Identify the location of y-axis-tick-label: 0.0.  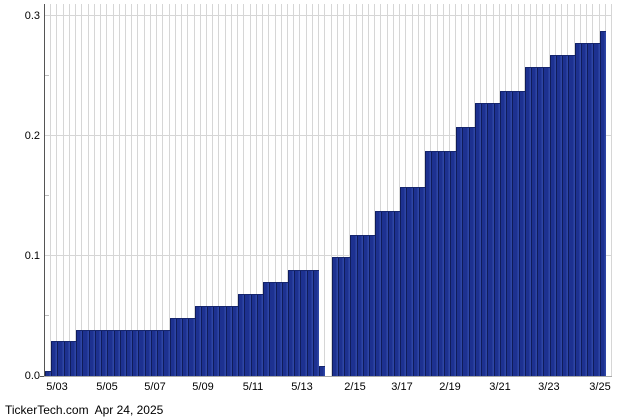
(32, 376).